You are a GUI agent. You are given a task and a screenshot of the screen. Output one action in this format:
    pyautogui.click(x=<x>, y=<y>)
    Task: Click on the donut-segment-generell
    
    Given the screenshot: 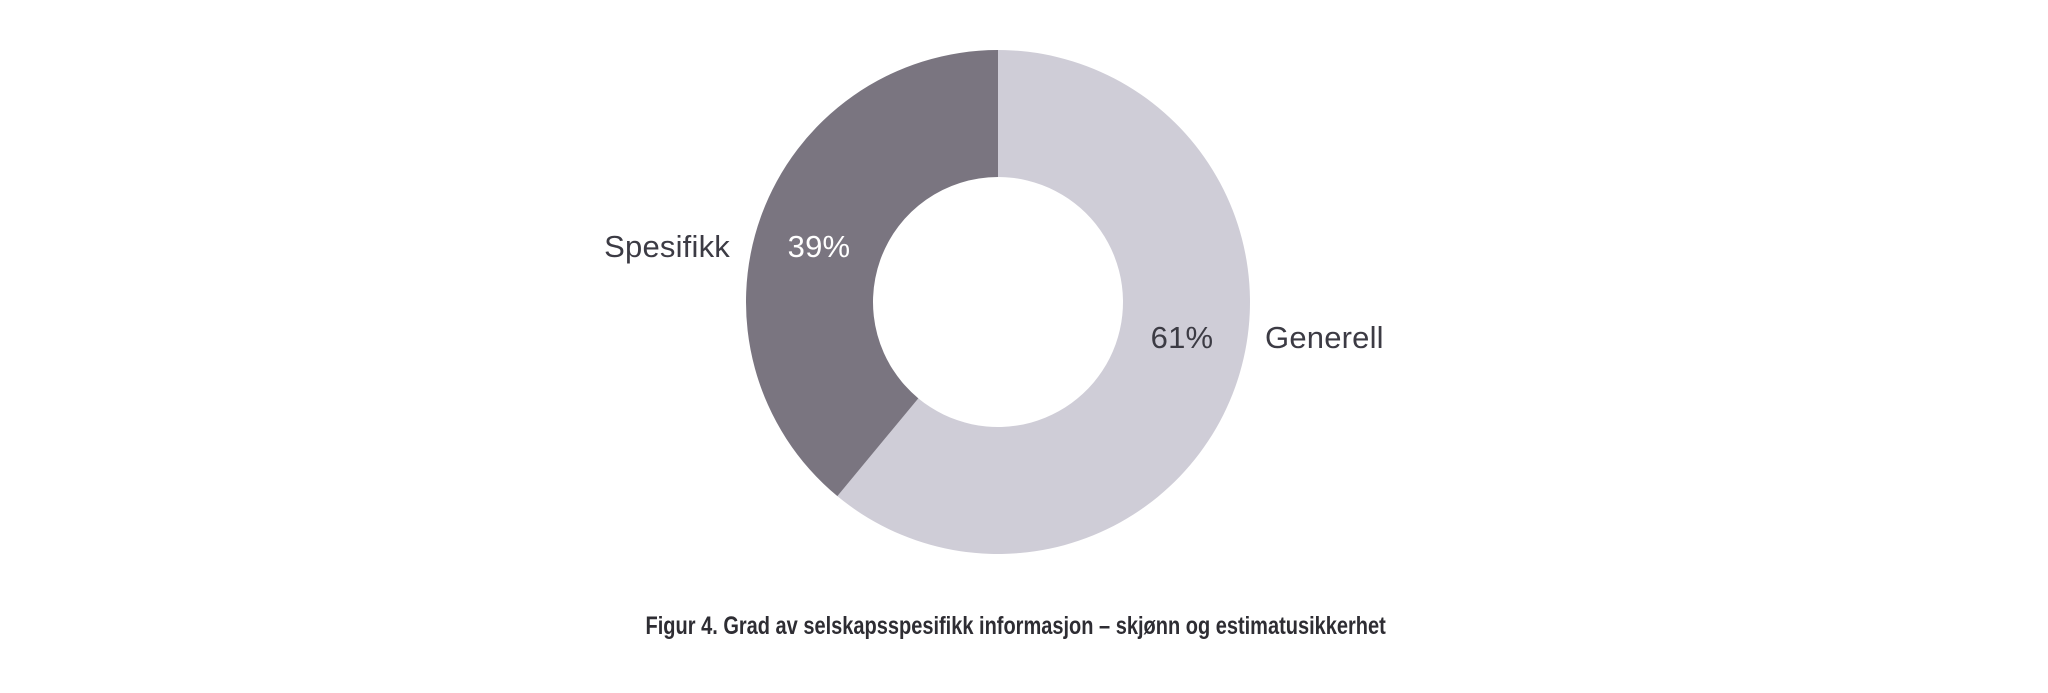 What is the action you would take?
    pyautogui.click(x=1043, y=302)
    